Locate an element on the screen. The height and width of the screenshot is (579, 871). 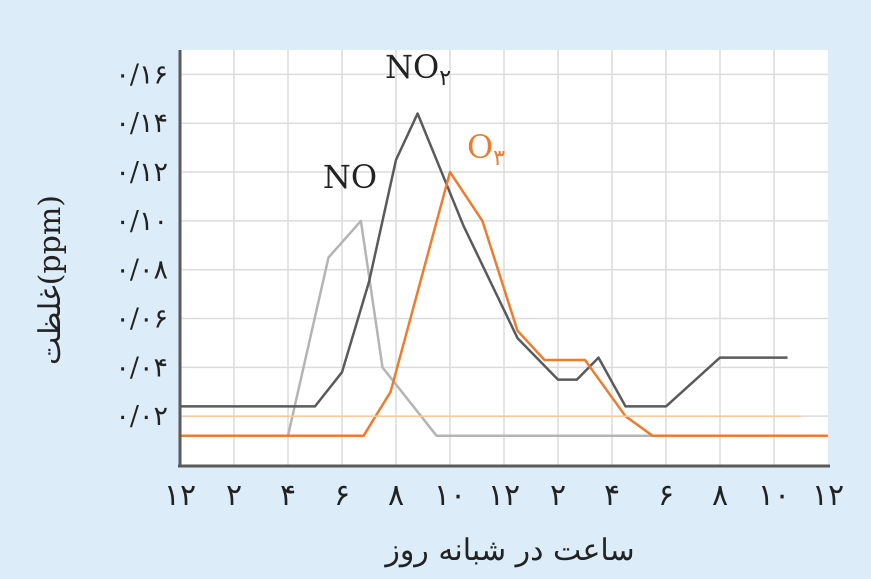
series-labels: NO NO۲ O۳ is located at coordinates (414, 122).